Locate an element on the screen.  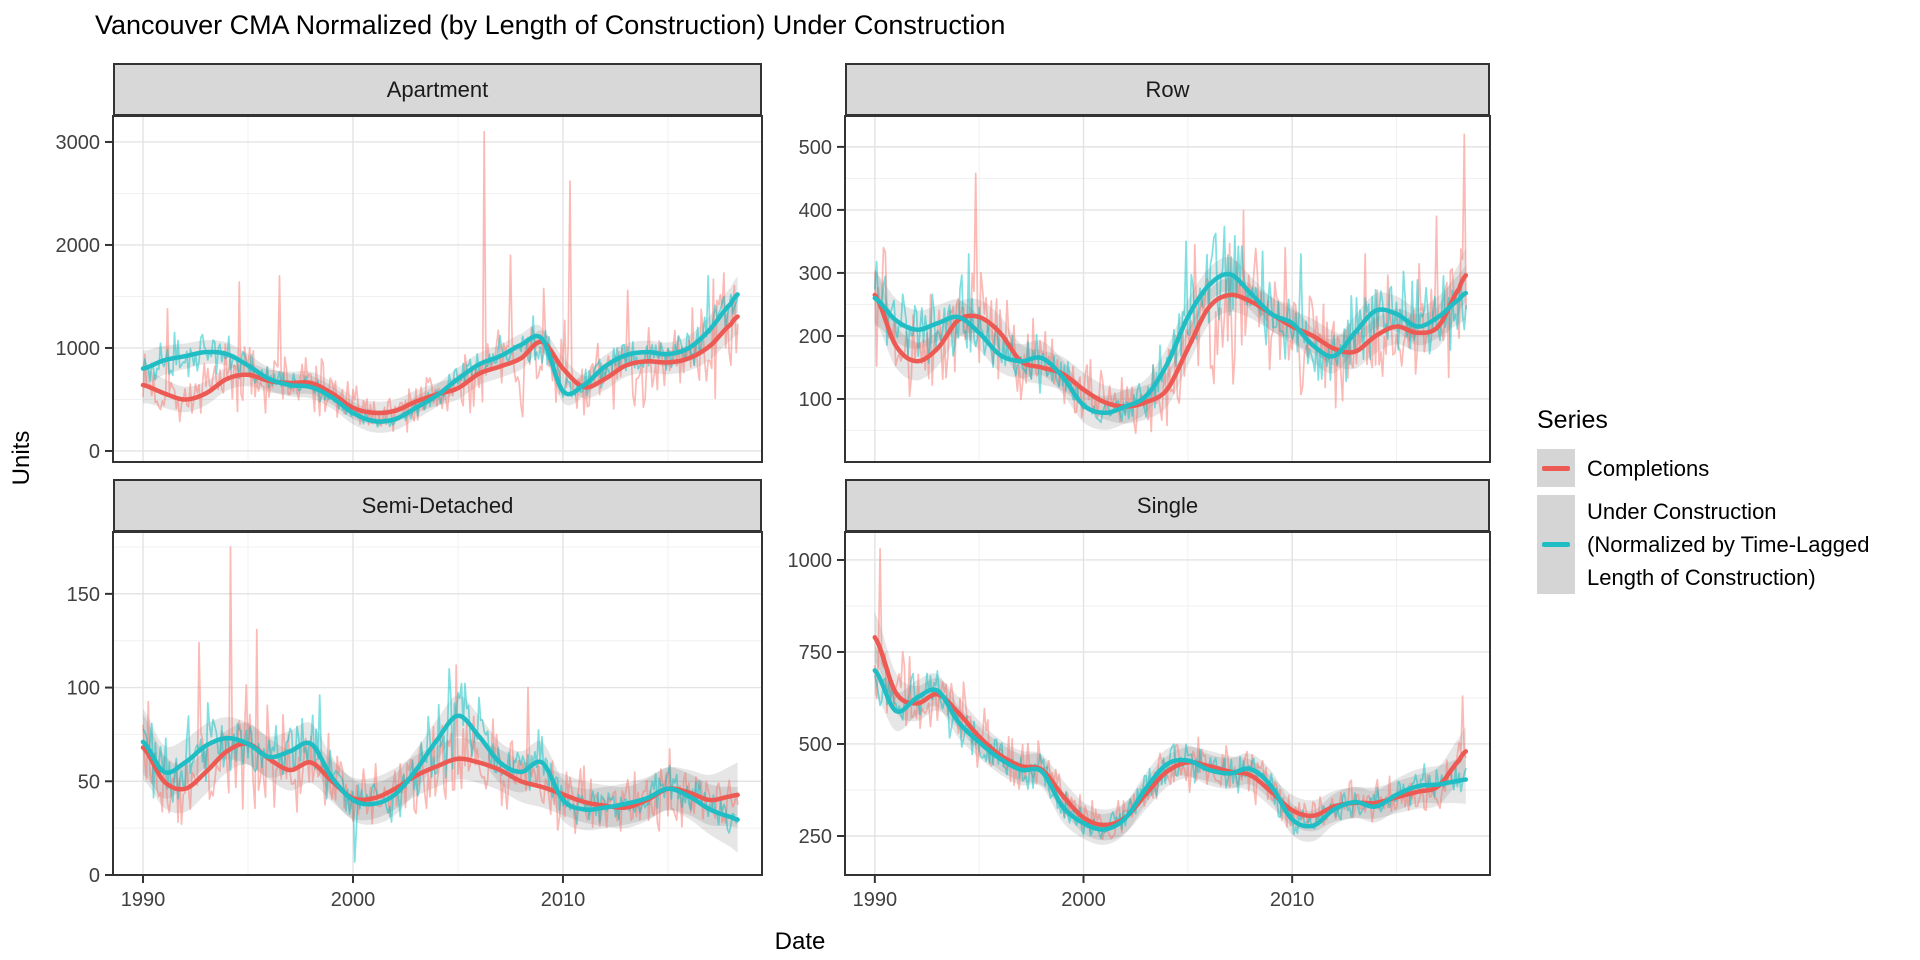
facet-panel-apartment: 0 1000 2000 3000 is located at coordinates (409, 289).